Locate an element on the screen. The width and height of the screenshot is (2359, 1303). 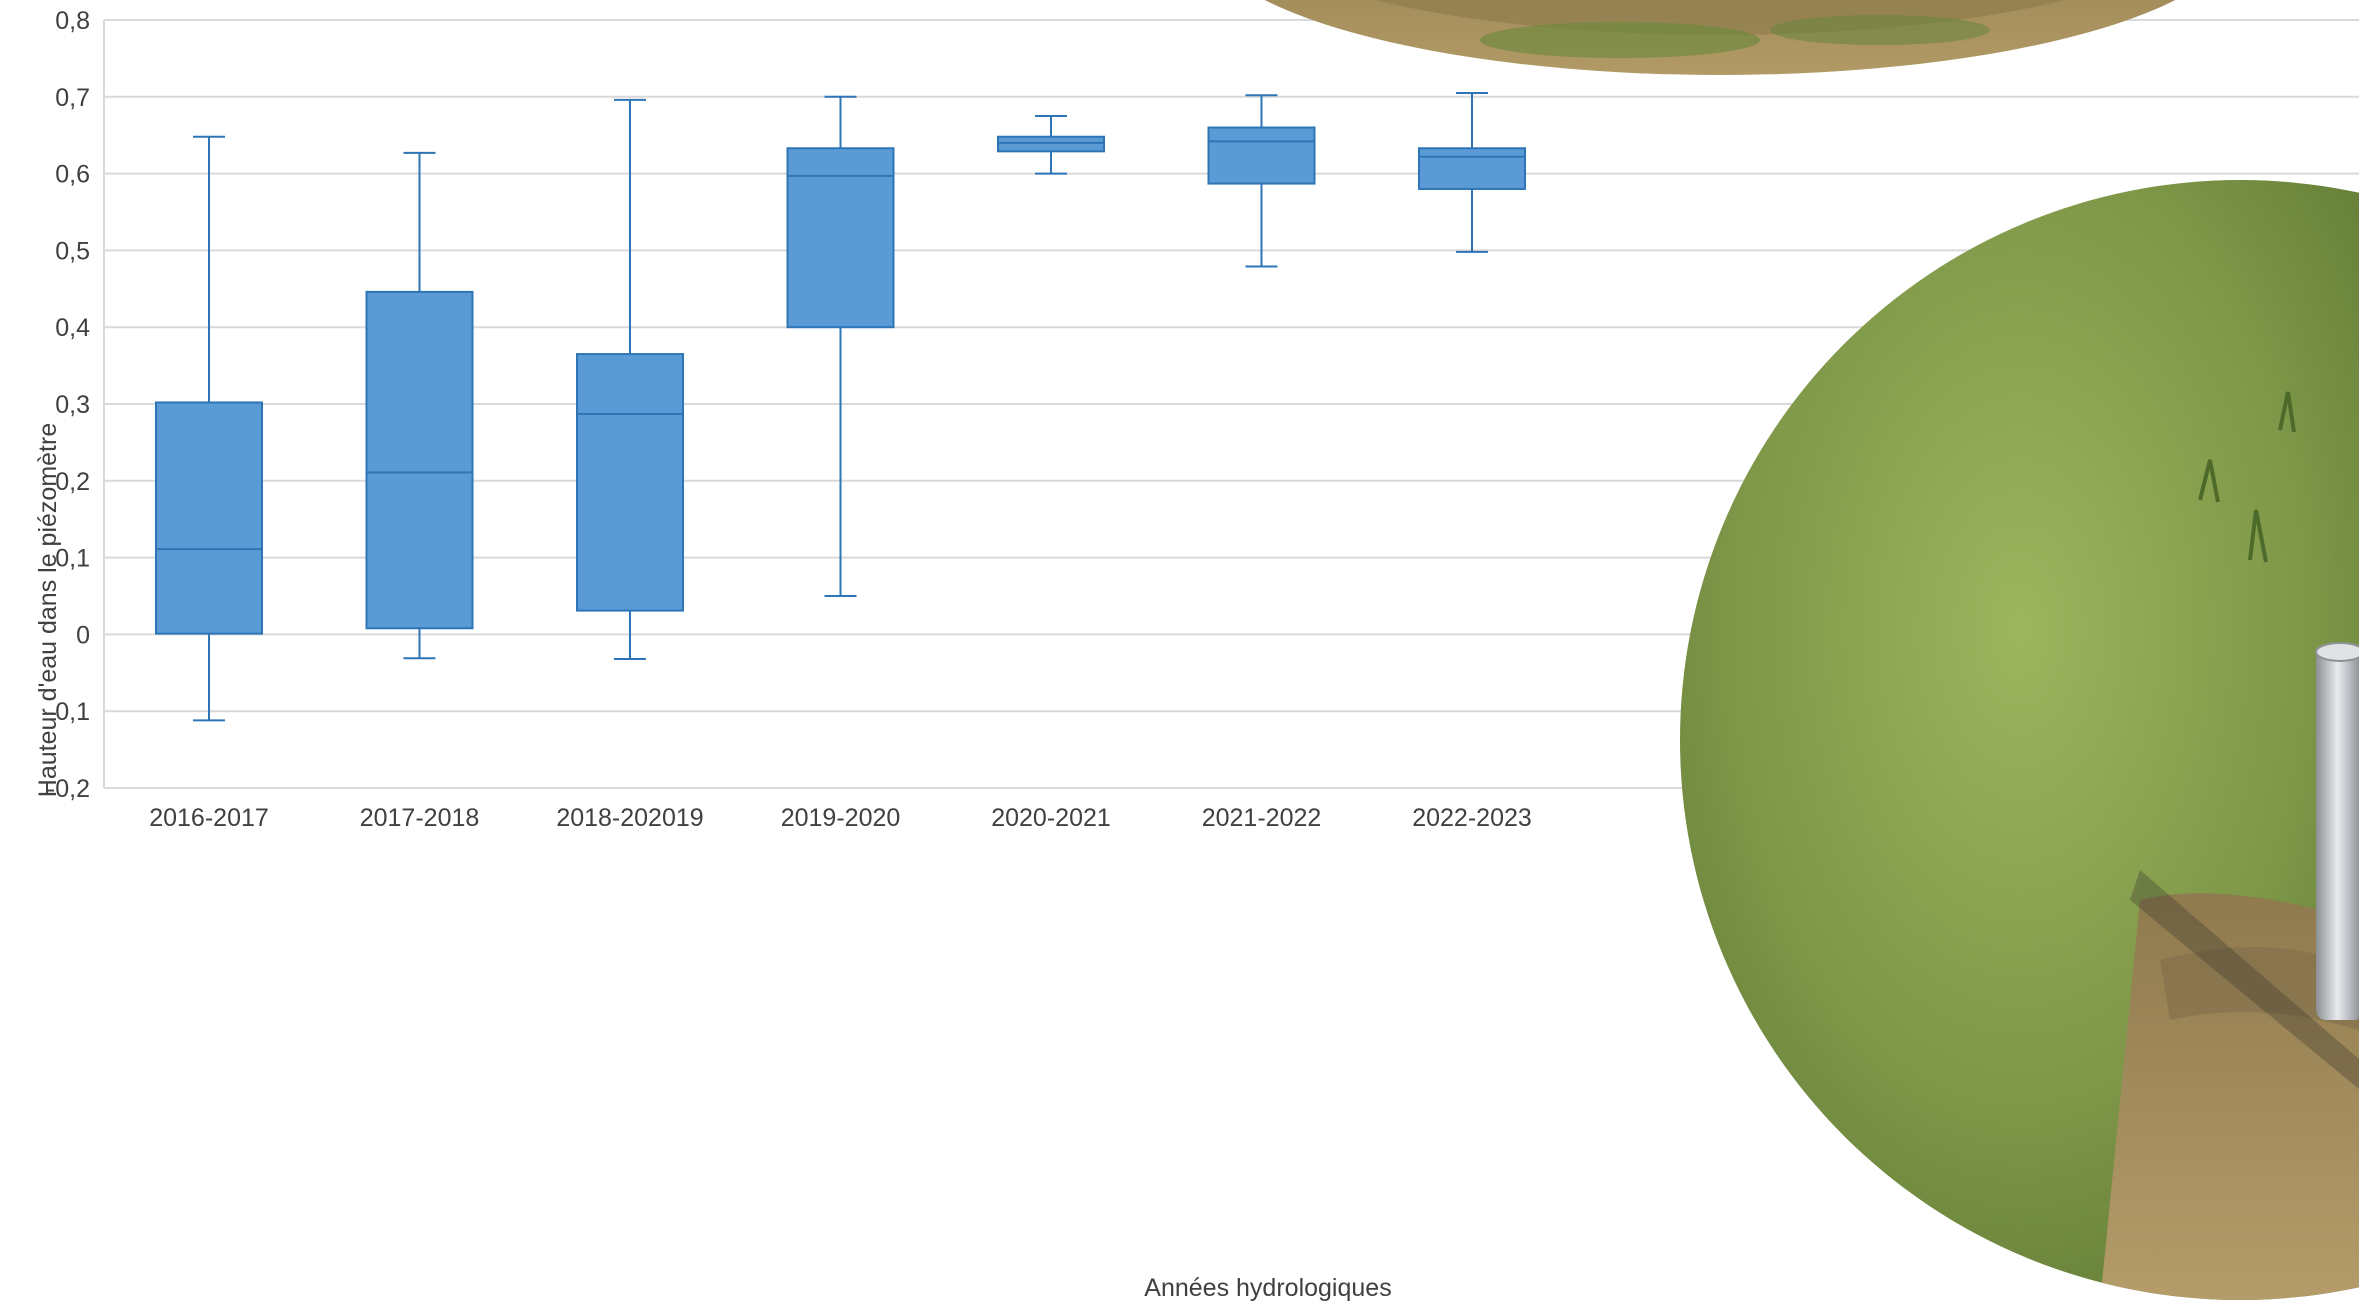
box-2016-2017 is located at coordinates (209, 428).